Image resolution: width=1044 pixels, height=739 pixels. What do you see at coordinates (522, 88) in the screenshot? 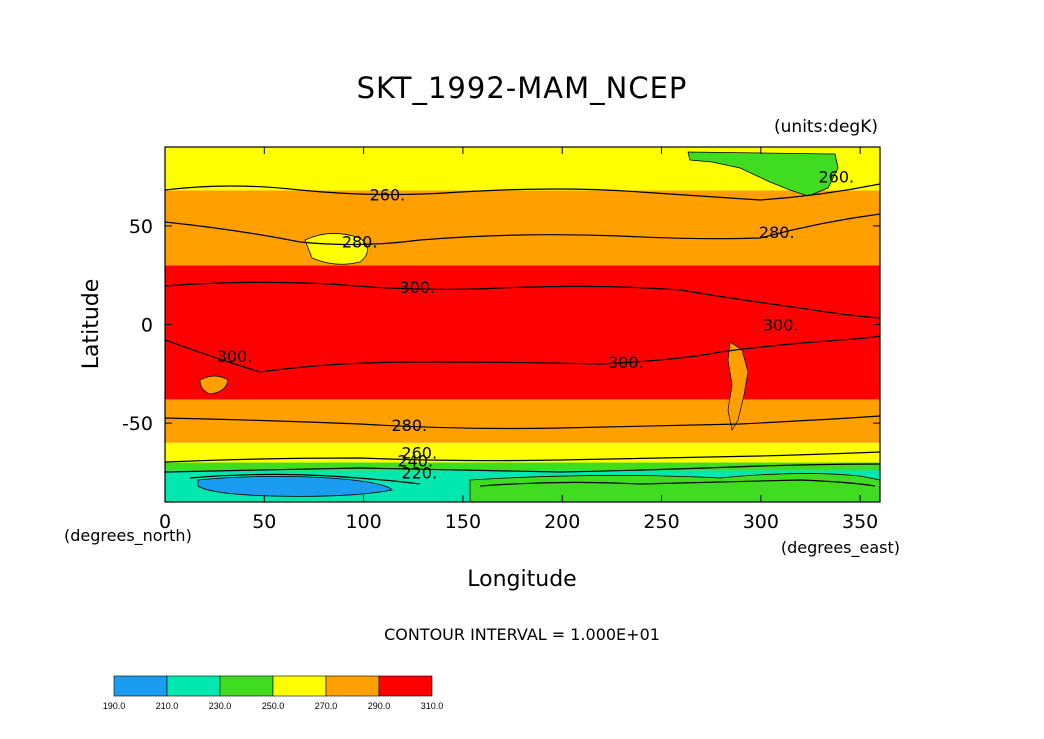
I see `chart-title: SKT_1992-MAM_NCEP` at bounding box center [522, 88].